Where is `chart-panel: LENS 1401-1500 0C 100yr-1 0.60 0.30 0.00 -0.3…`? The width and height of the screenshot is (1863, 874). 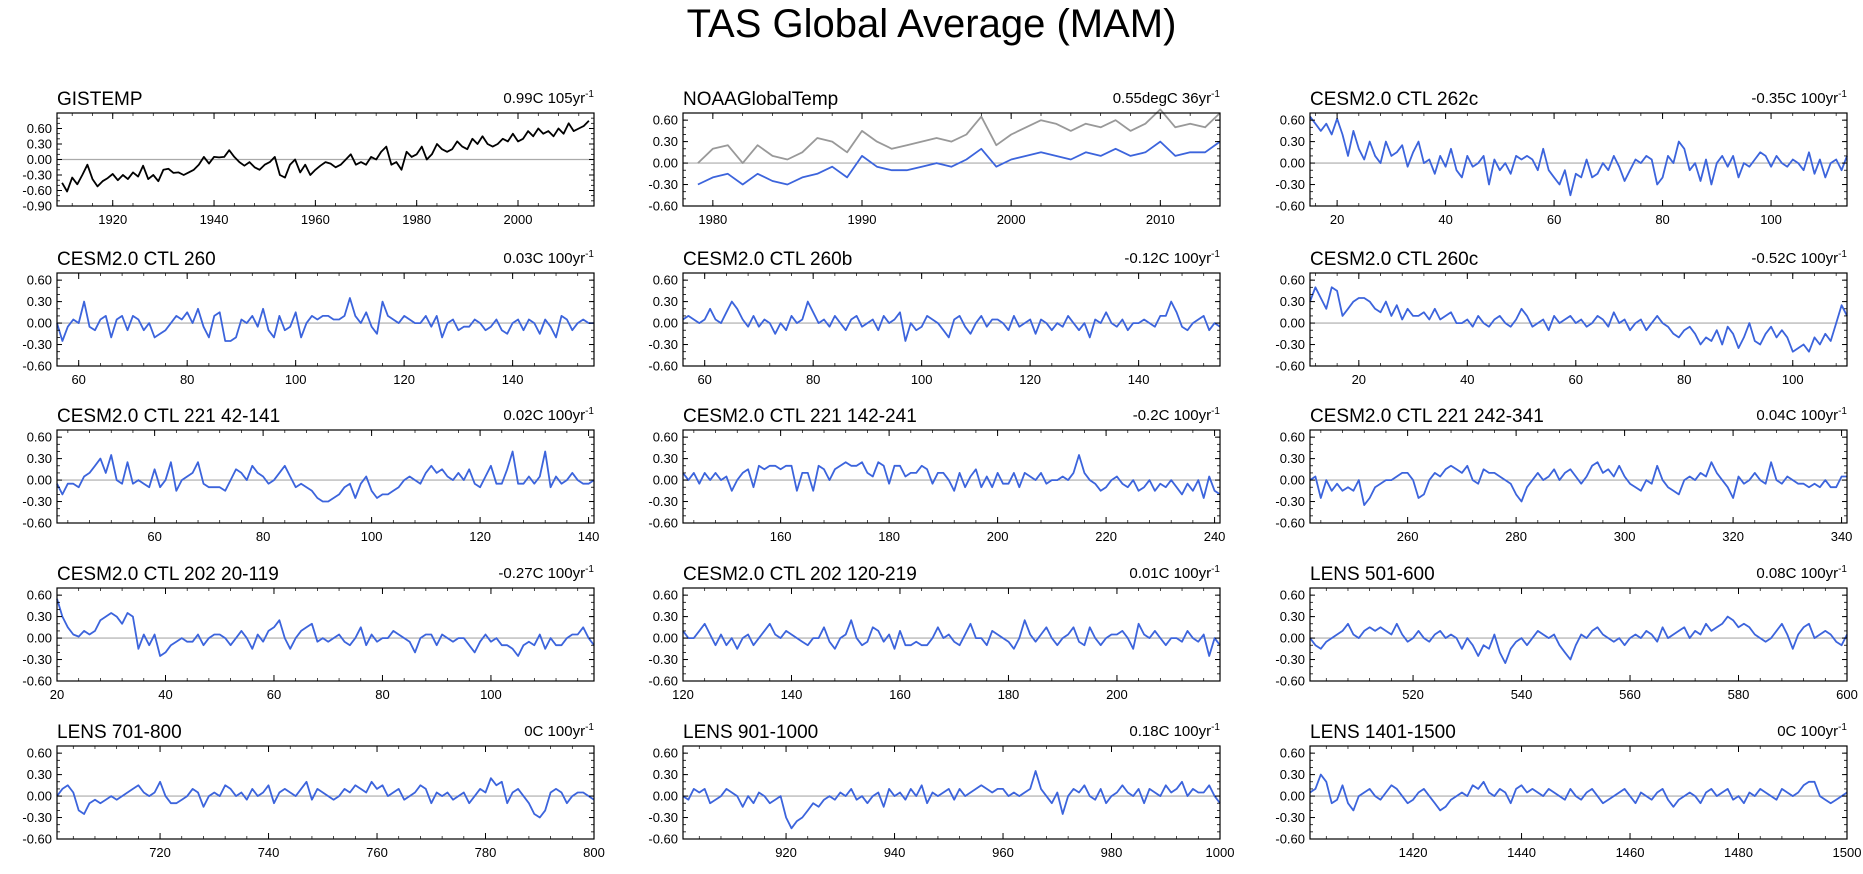
chart-panel: LENS 1401-1500 0C 100yr-1 0.60 0.30 0.00 -0.3… is located at coordinates (1568, 791).